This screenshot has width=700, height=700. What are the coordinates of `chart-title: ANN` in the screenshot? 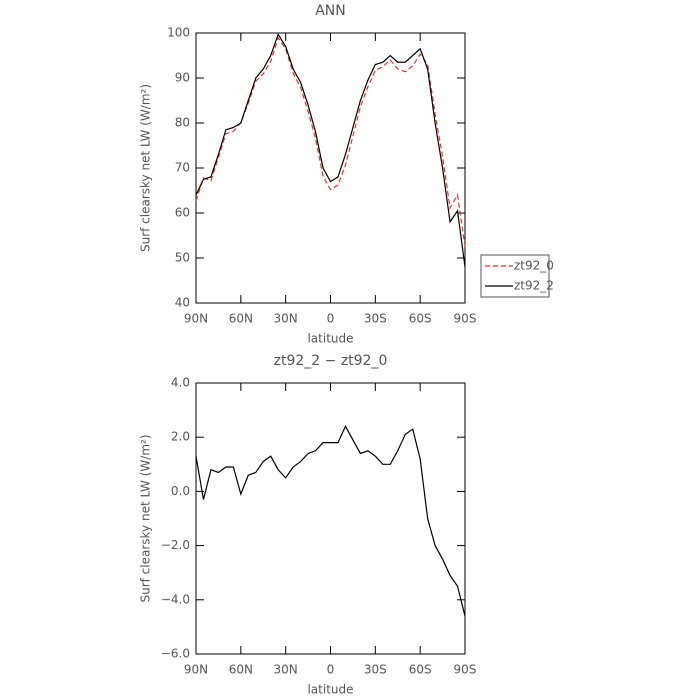 It's located at (330, 11).